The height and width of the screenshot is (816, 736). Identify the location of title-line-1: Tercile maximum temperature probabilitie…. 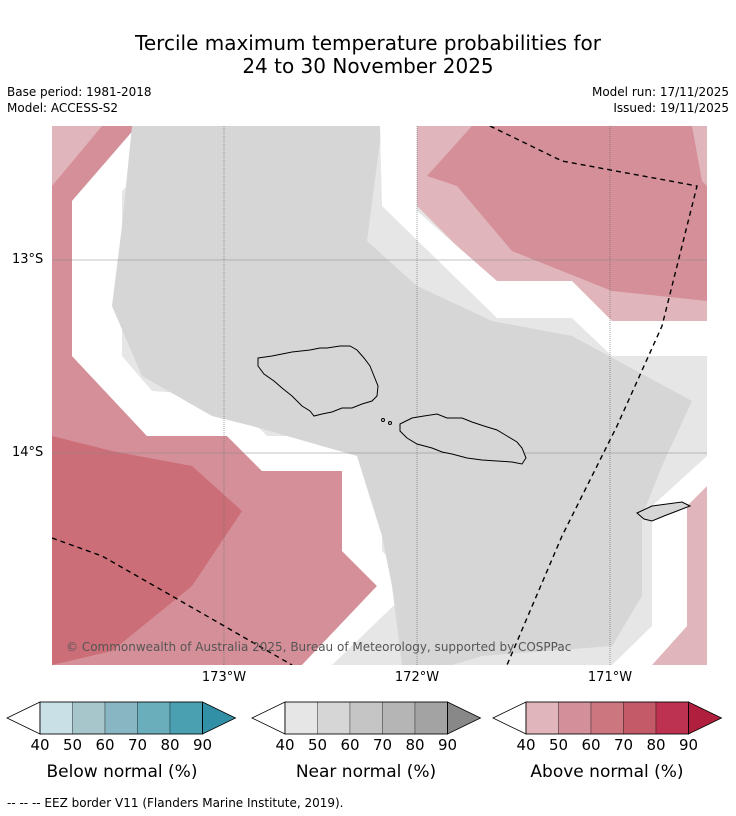
(368, 43).